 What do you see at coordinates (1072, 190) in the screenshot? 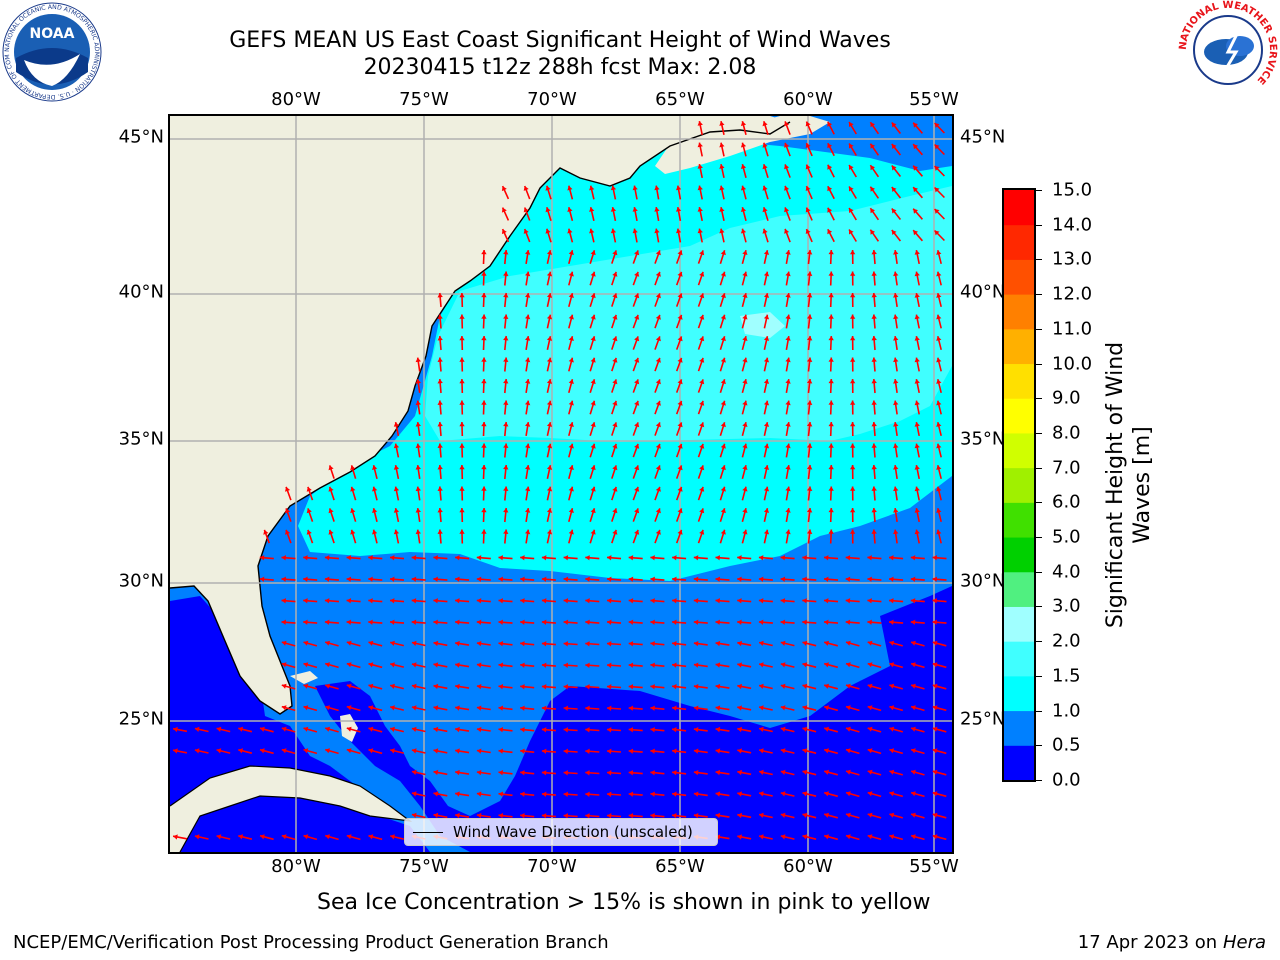
I see `colorbar-tick-label: 15.0` at bounding box center [1072, 190].